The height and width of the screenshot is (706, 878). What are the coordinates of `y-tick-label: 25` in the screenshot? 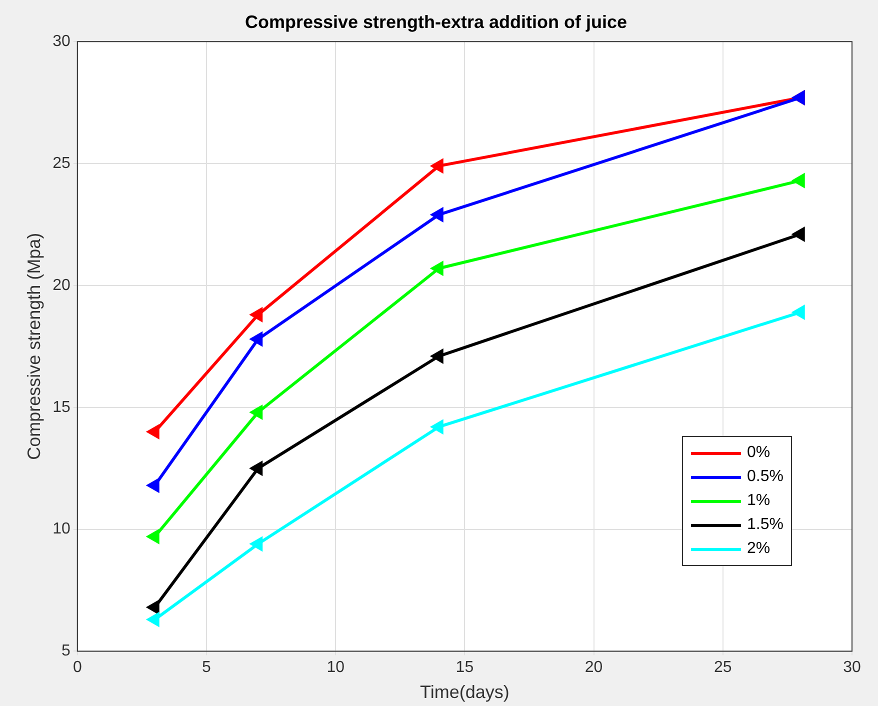 It's located at (61, 163).